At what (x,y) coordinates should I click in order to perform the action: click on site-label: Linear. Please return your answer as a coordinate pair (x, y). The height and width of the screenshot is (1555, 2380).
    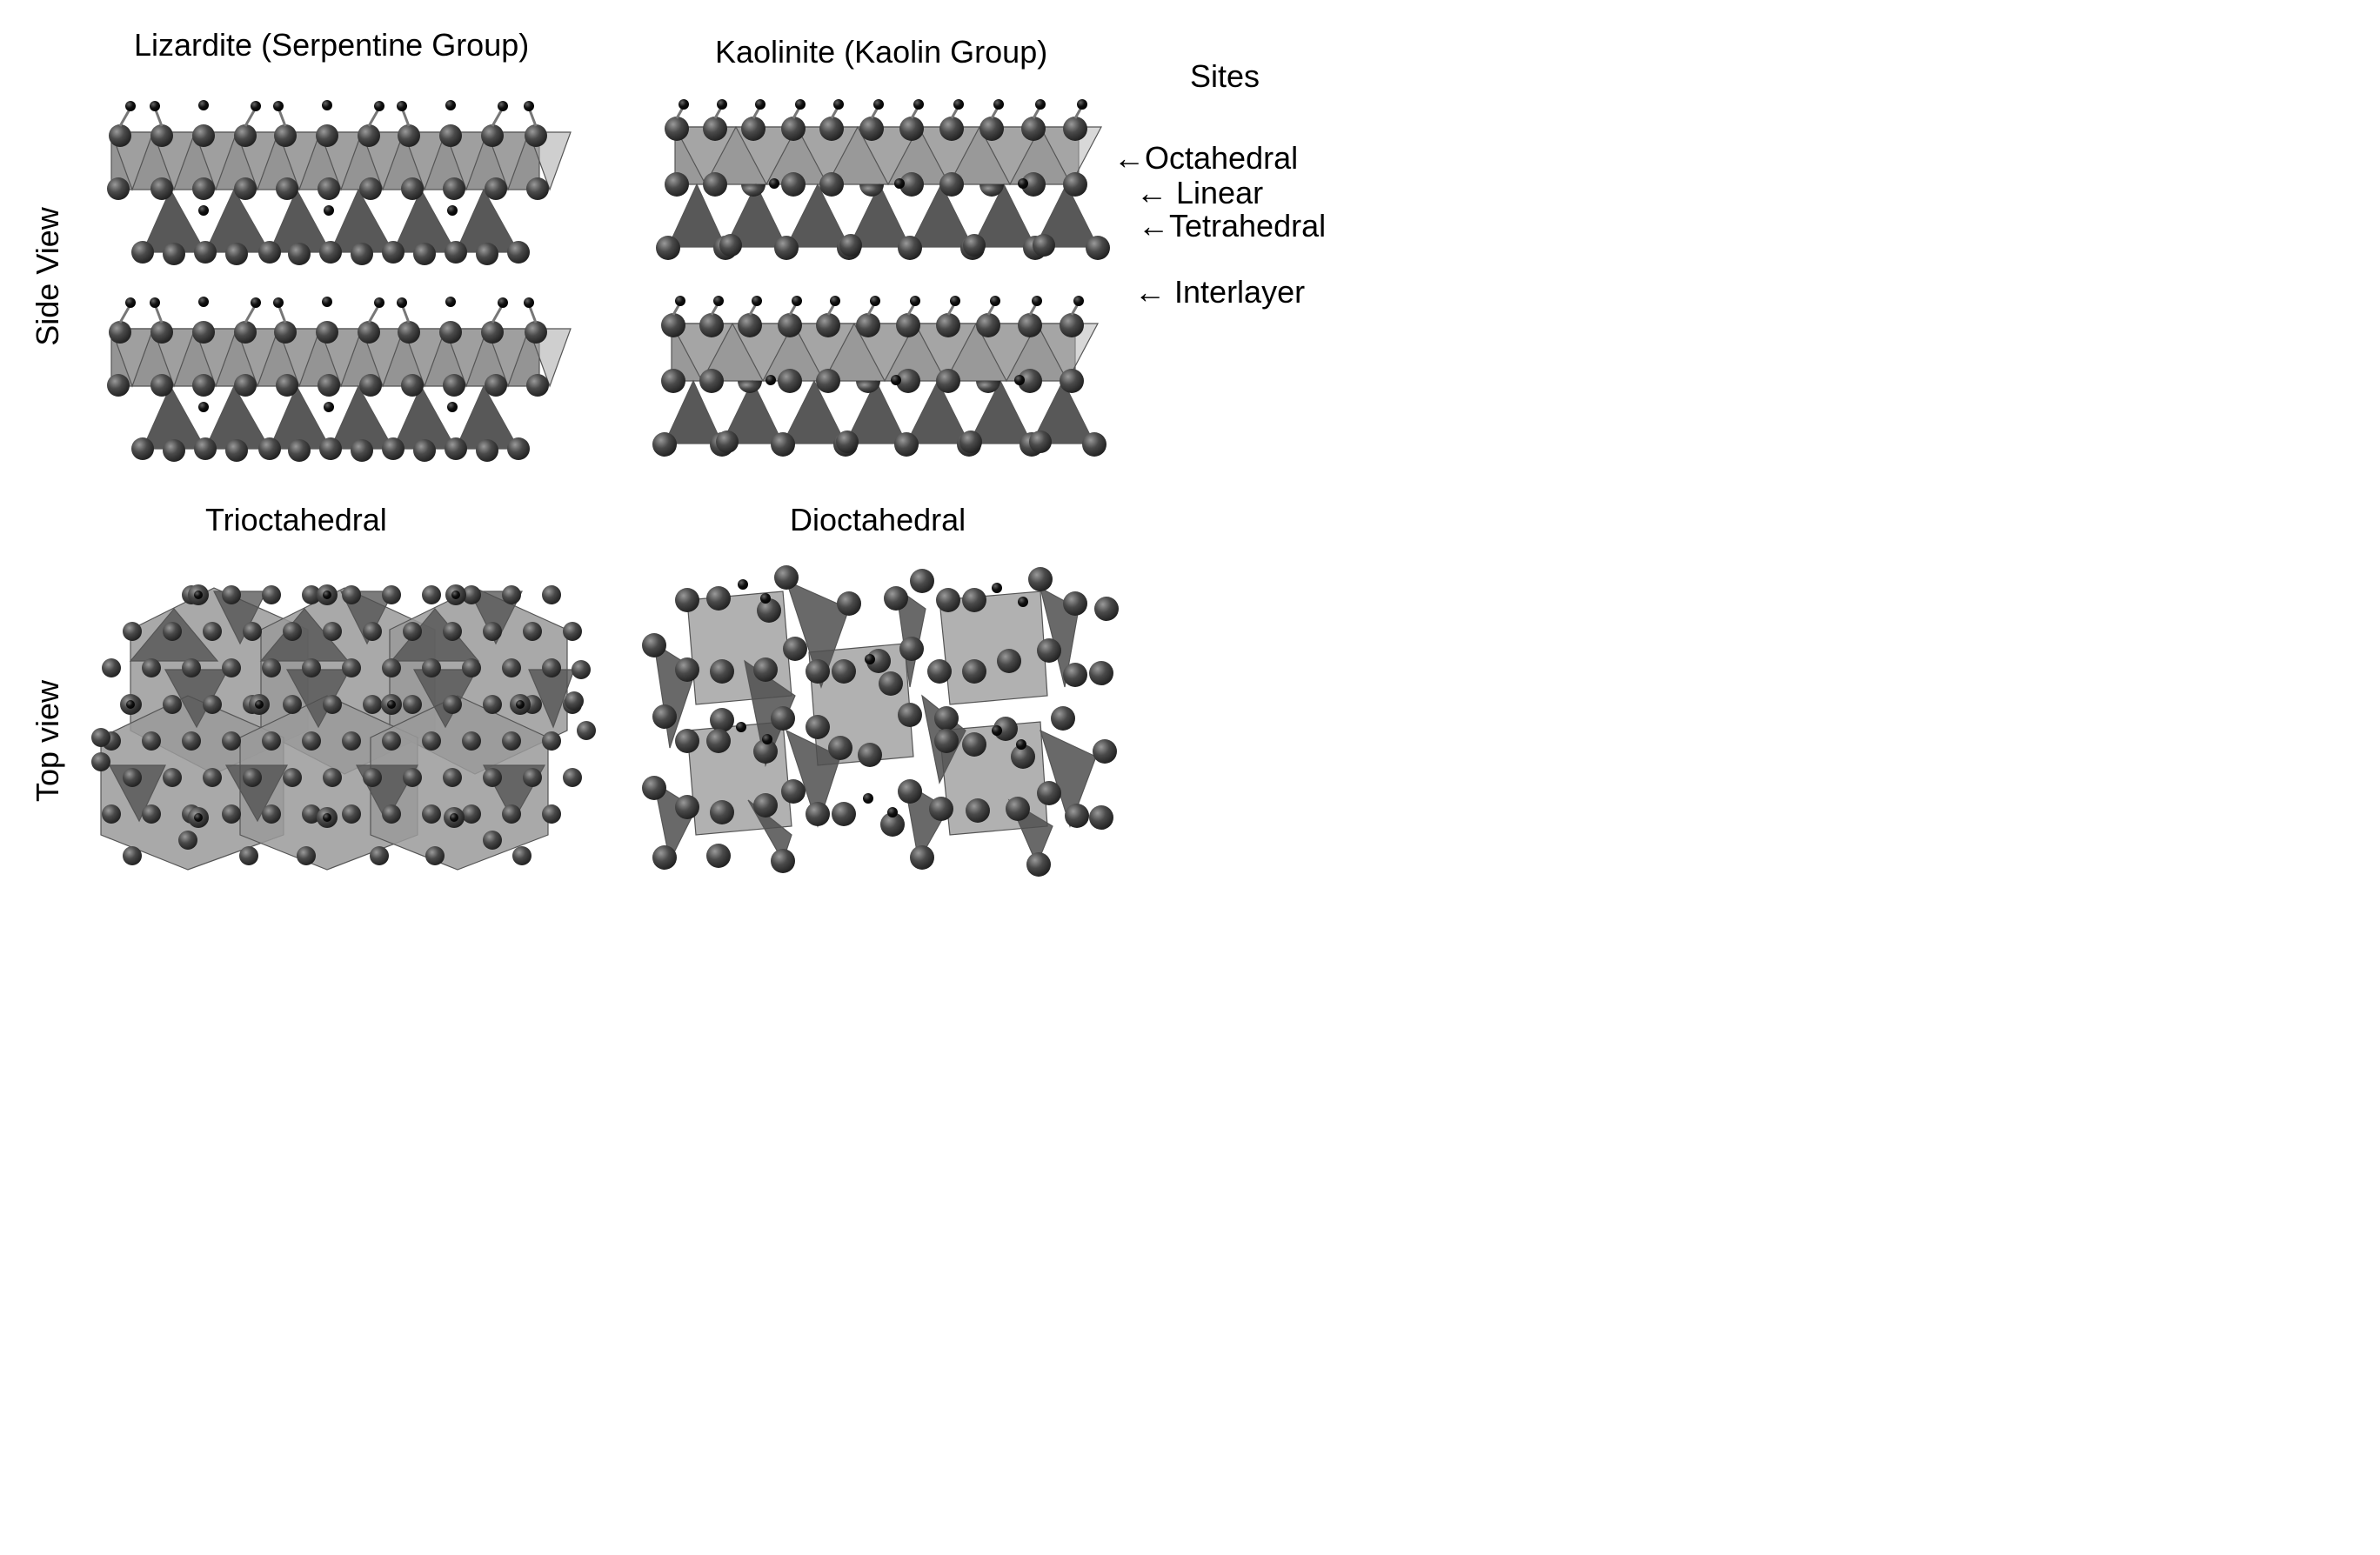
    Looking at the image, I should click on (1220, 192).